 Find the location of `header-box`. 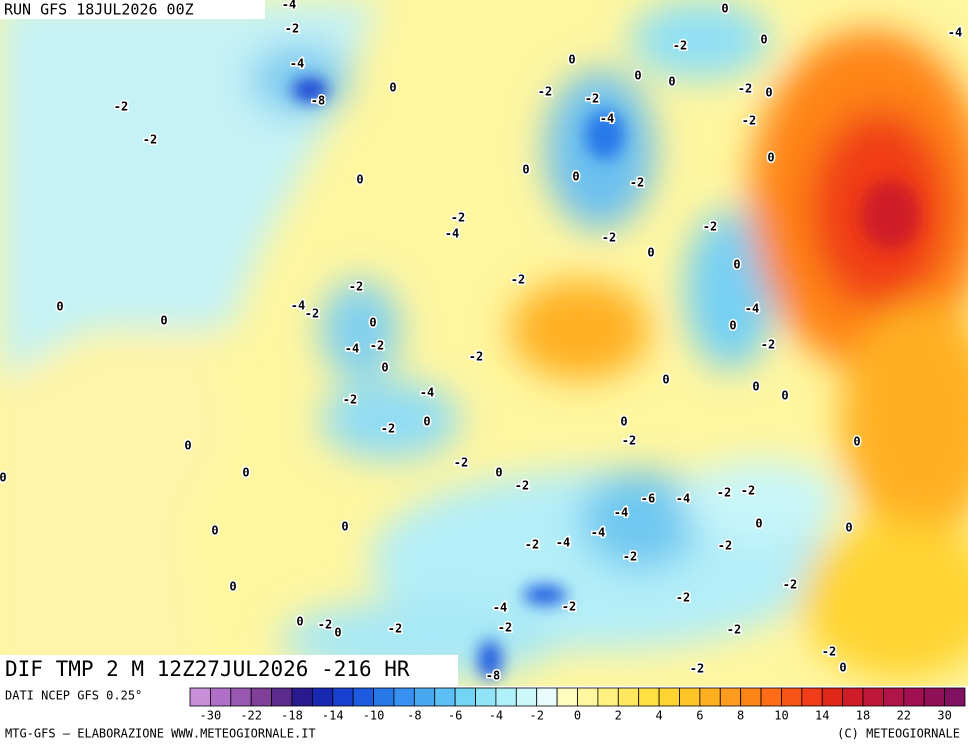

header-box is located at coordinates (132, 9).